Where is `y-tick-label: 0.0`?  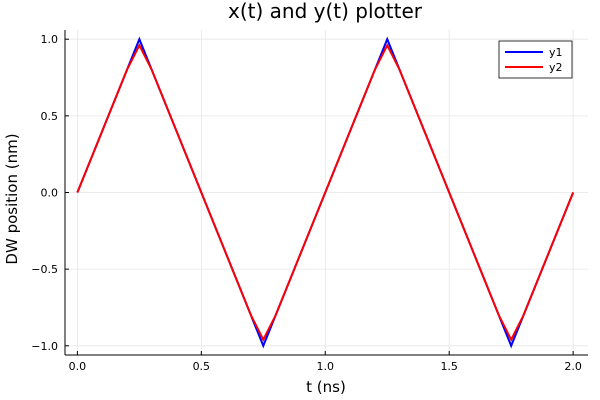 y-tick-label: 0.0 is located at coordinates (50, 193).